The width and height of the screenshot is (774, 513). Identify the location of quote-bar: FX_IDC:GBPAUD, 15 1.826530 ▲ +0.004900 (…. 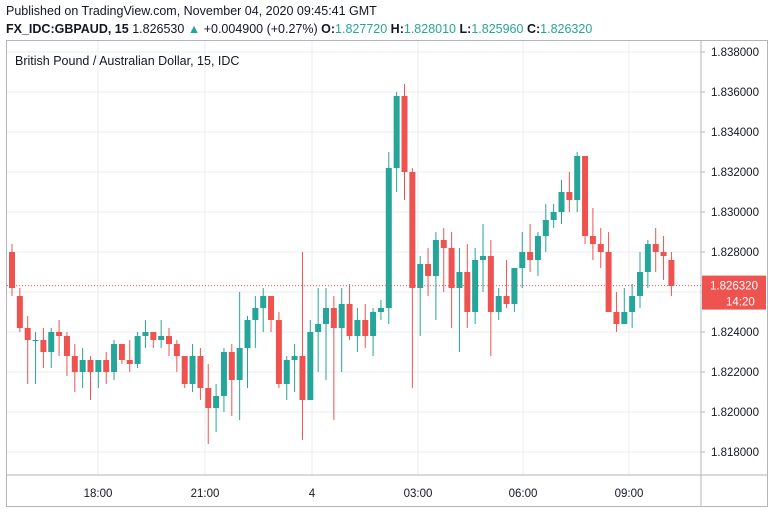
(299, 29).